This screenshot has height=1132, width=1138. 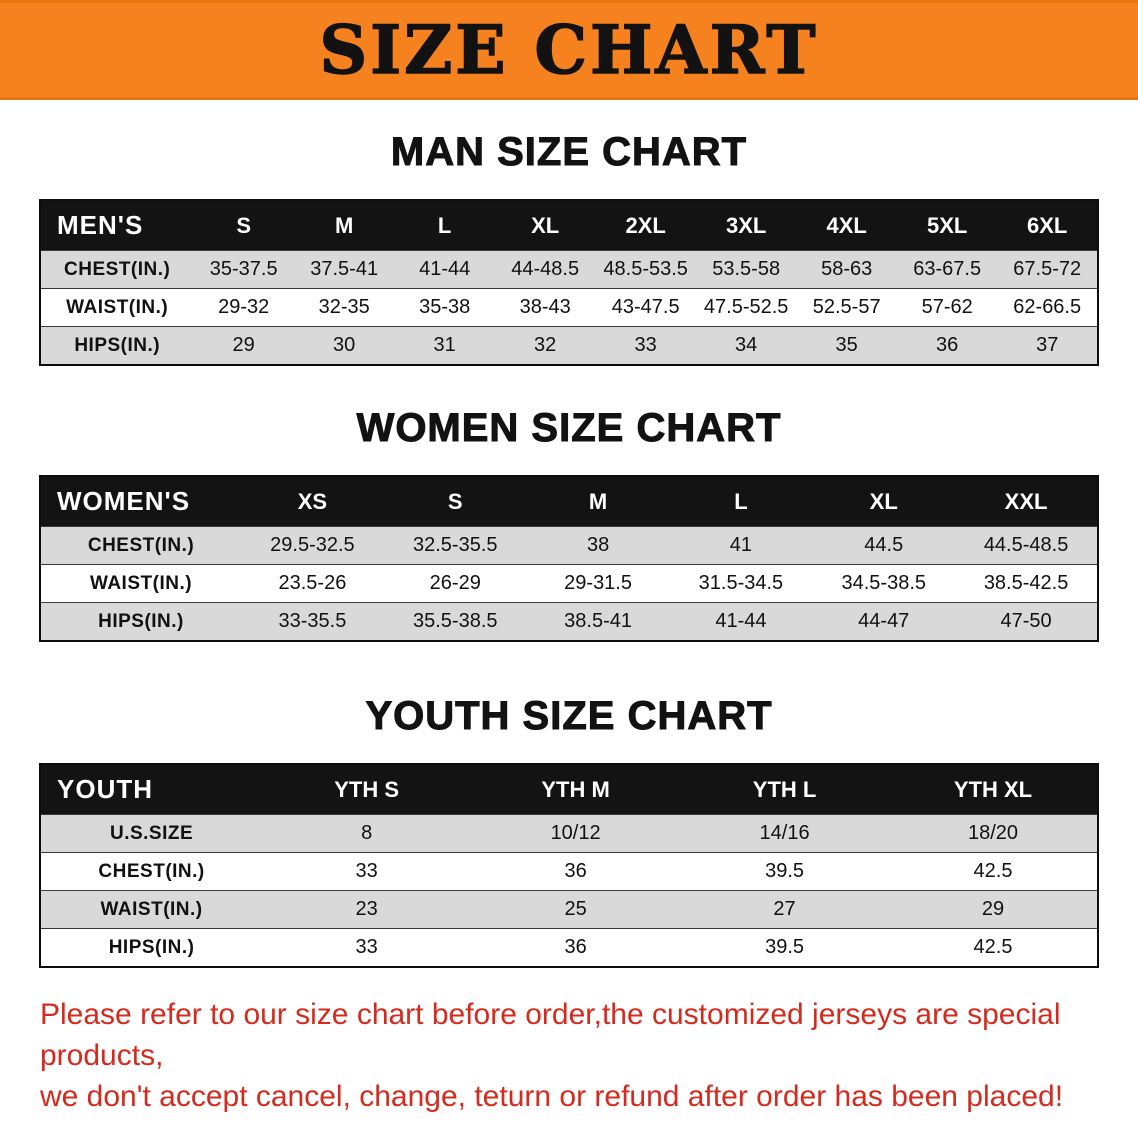 I want to click on size-value: 34.5-38.5, so click(x=884, y=583).